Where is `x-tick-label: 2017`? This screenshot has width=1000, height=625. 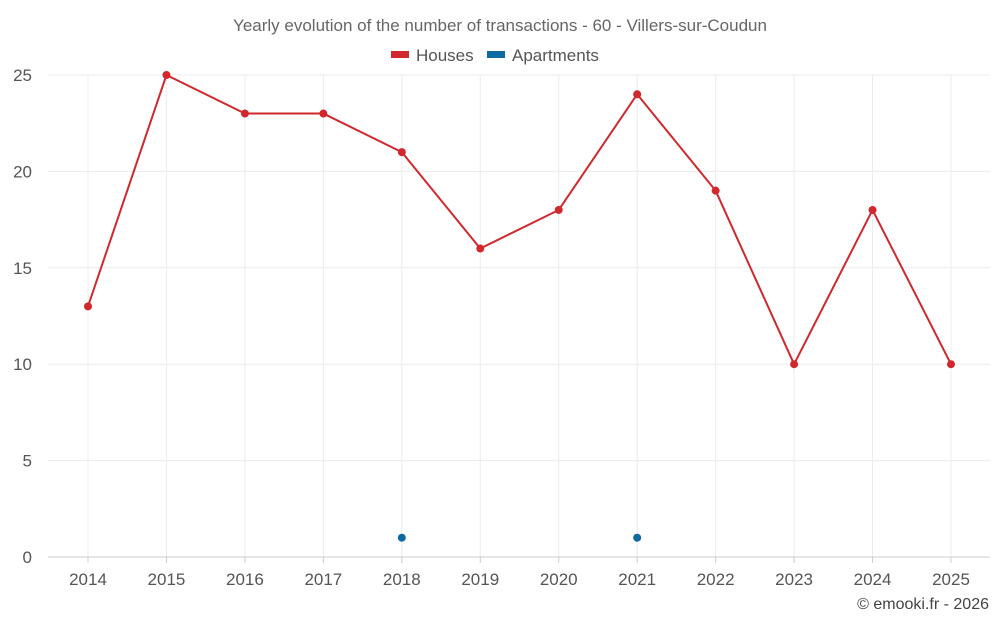 x-tick-label: 2017 is located at coordinates (323, 579).